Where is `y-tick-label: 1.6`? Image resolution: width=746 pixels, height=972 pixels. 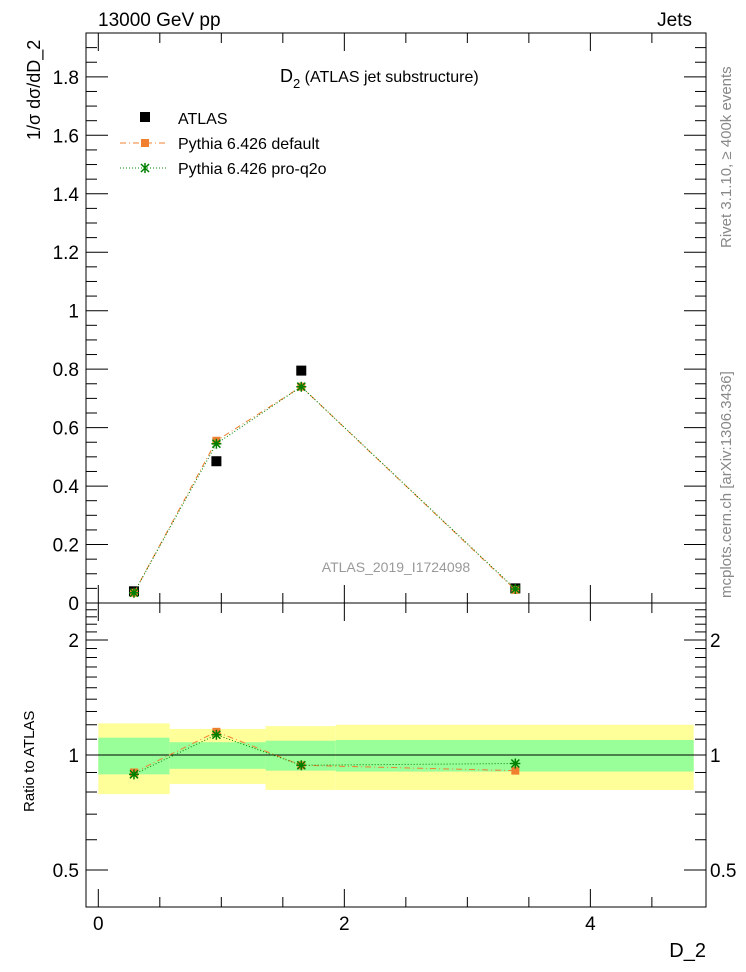 y-tick-label: 1.6 is located at coordinates (66, 136).